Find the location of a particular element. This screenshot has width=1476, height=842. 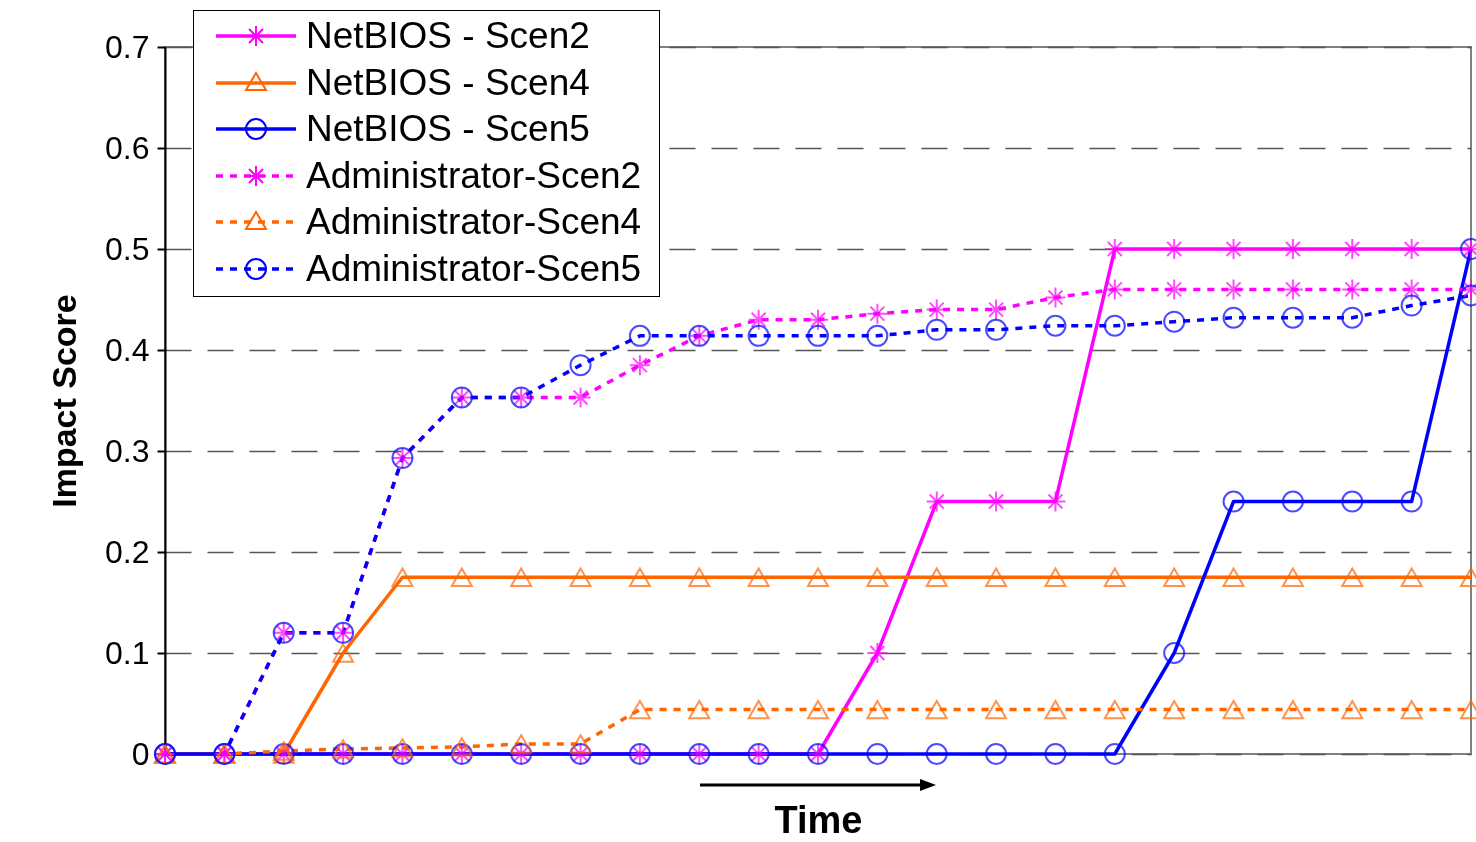

y-tick-label: 0.2 is located at coordinates (127, 551).